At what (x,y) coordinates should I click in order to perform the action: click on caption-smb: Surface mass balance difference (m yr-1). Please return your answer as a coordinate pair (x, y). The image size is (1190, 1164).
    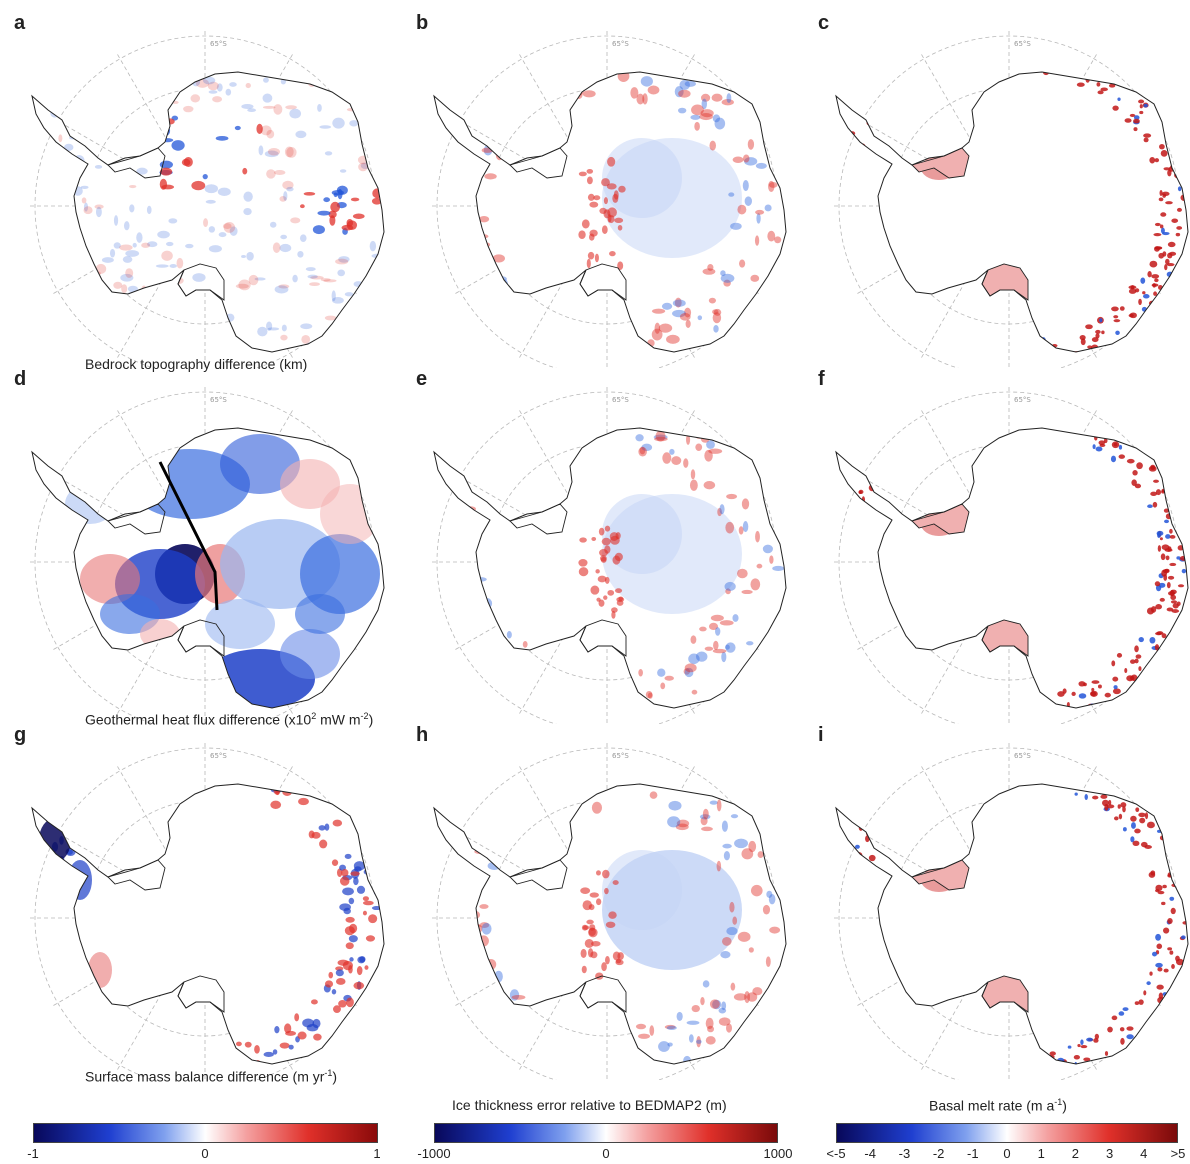
    Looking at the image, I should click on (211, 1076).